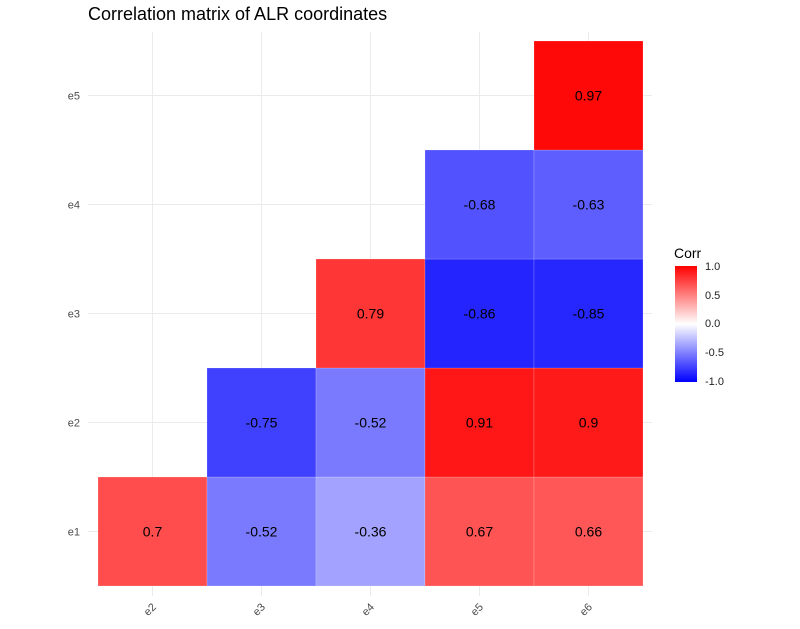 This screenshot has width=800, height=629. I want to click on x-tick-label: e6, so click(586, 609).